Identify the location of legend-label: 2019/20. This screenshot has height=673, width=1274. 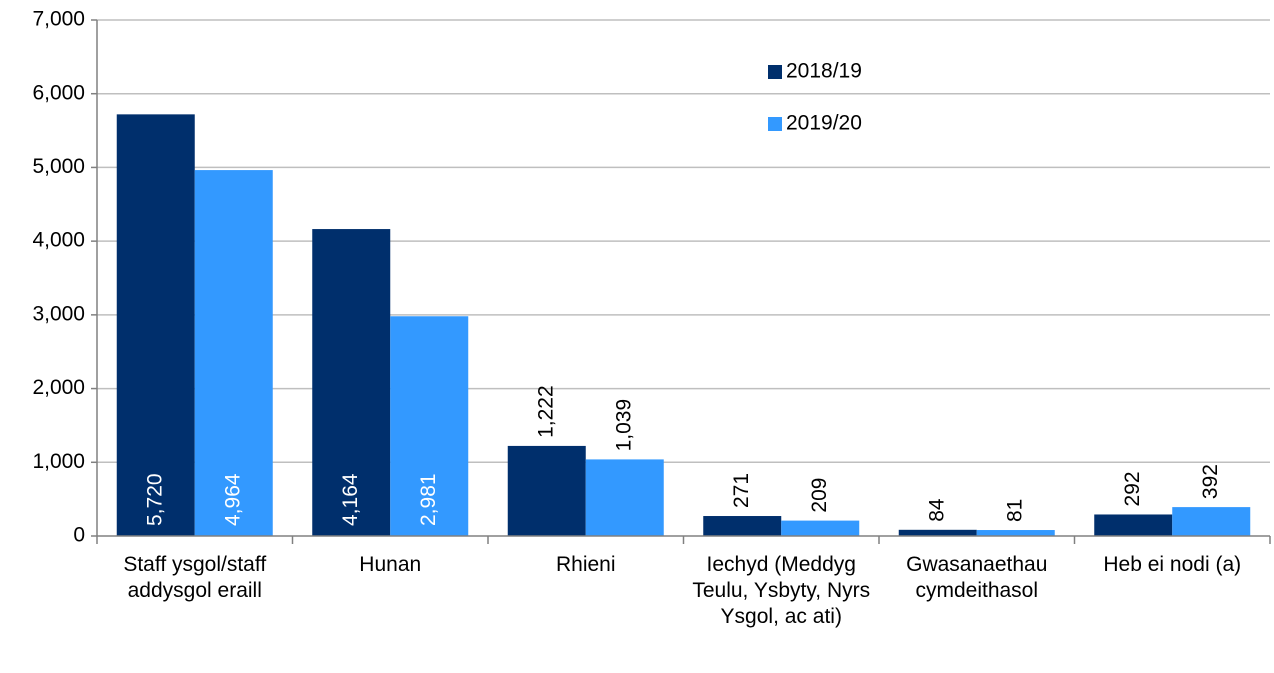
(824, 123).